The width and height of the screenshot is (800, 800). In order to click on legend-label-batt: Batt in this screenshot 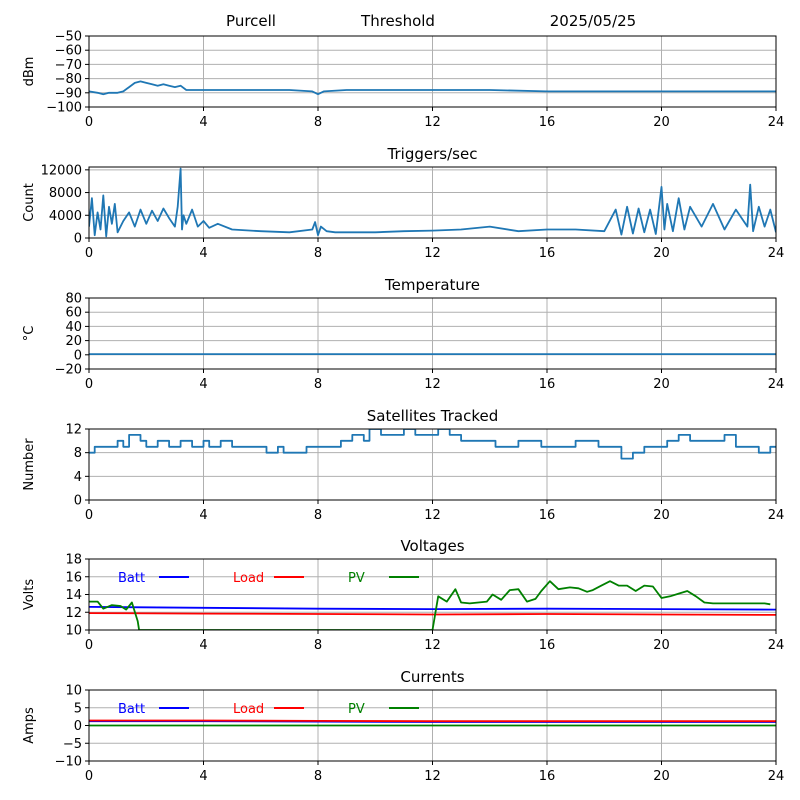, I will do `click(131, 709)`.